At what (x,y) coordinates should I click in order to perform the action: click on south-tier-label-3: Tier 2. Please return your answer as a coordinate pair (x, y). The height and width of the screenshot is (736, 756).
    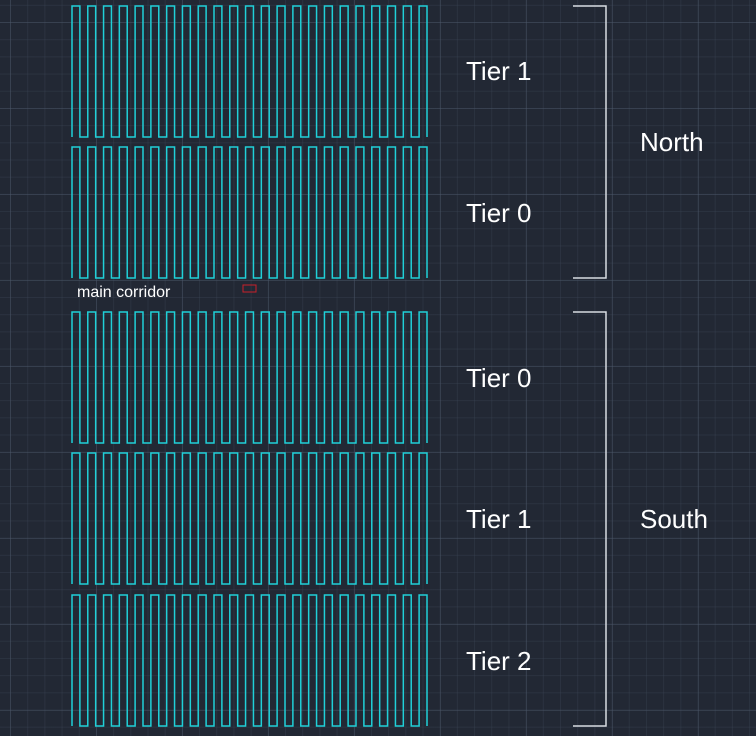
    Looking at the image, I should click on (499, 661).